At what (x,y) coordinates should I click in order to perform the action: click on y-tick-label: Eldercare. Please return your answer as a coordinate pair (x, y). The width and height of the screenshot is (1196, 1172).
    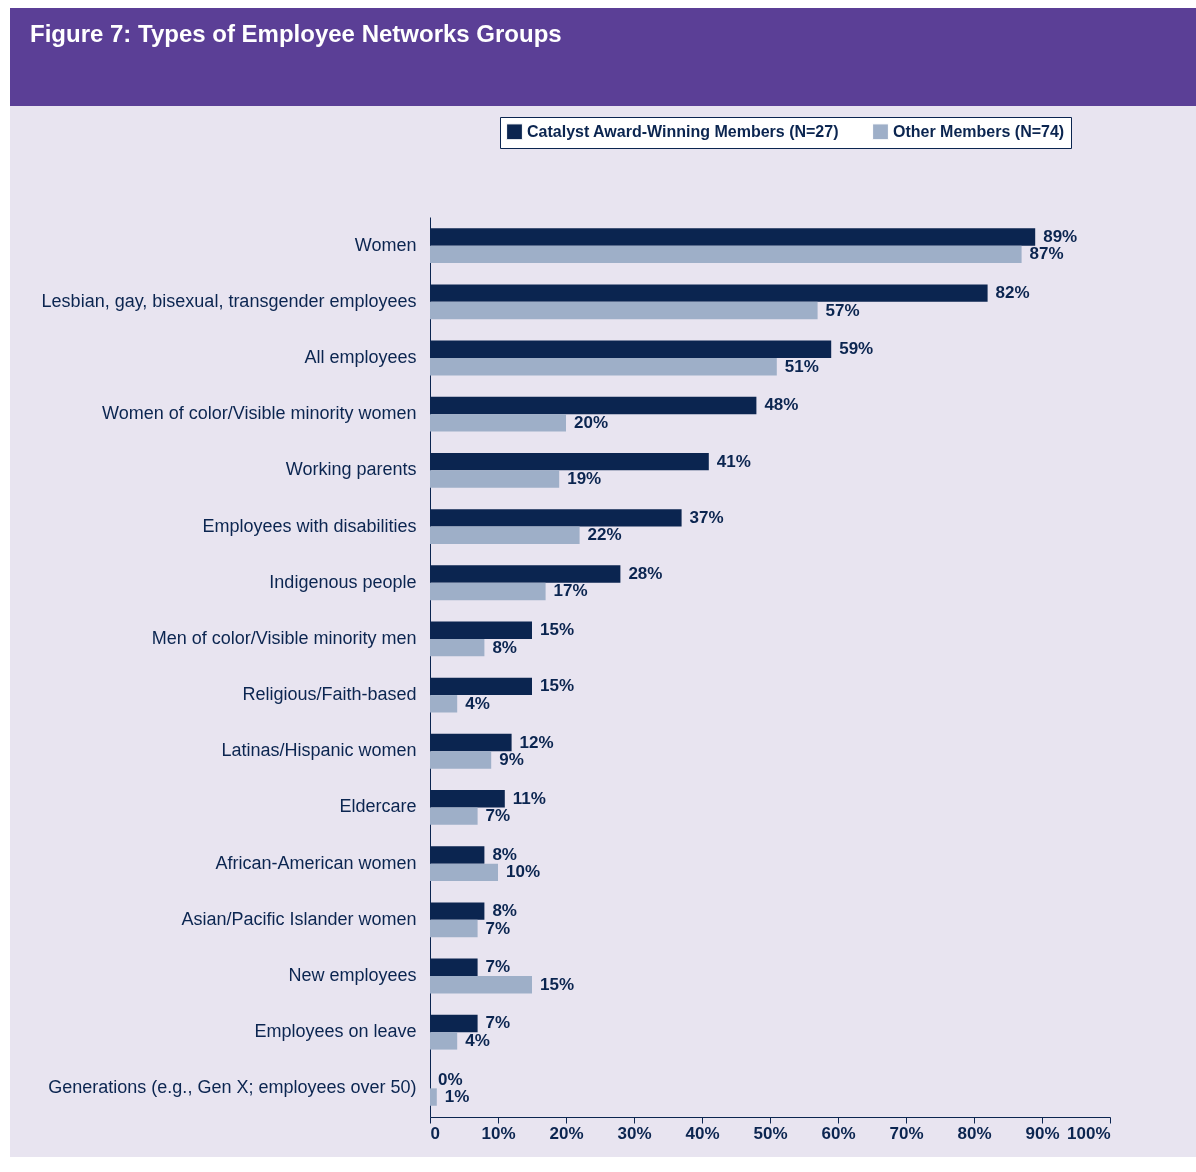
    Looking at the image, I should click on (378, 806).